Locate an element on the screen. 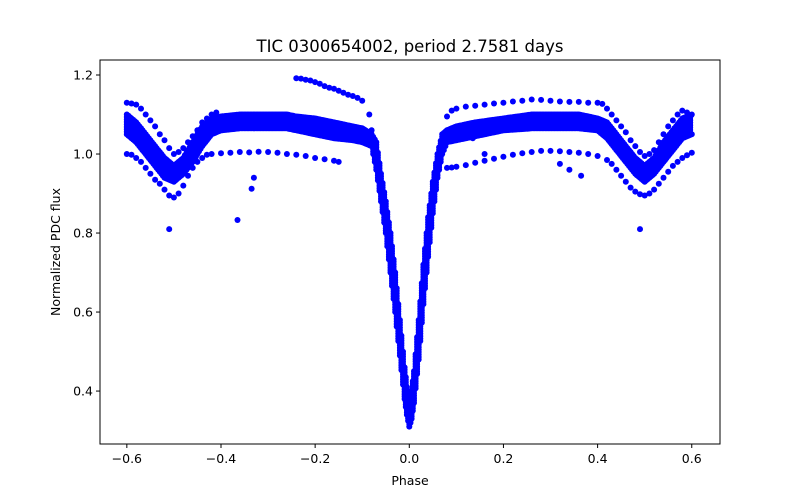 The height and width of the screenshot is (500, 800). y-axis-label: Normalized PDC flux is located at coordinates (55, 252).